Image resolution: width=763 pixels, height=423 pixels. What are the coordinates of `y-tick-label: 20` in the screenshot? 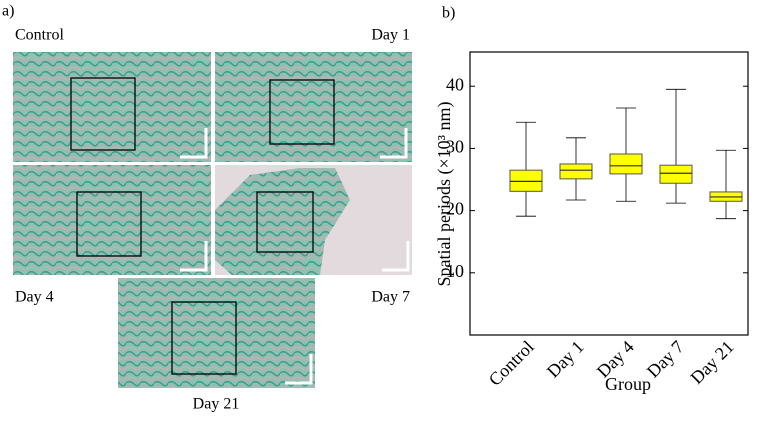 It's located at (455, 209).